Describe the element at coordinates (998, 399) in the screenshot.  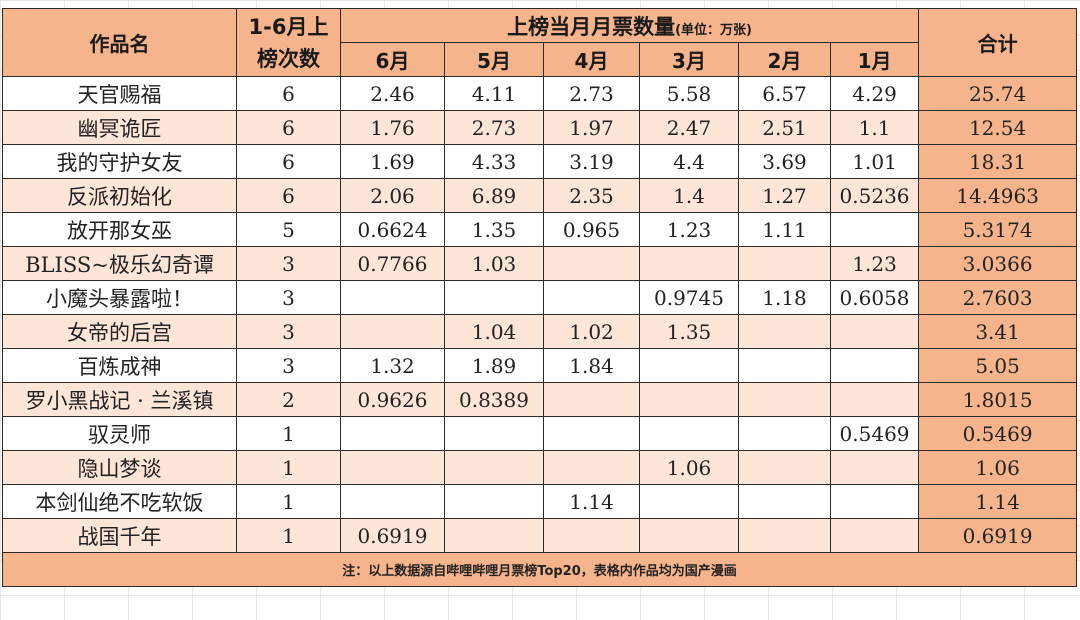
I see `total-cell: 1.8015` at that location.